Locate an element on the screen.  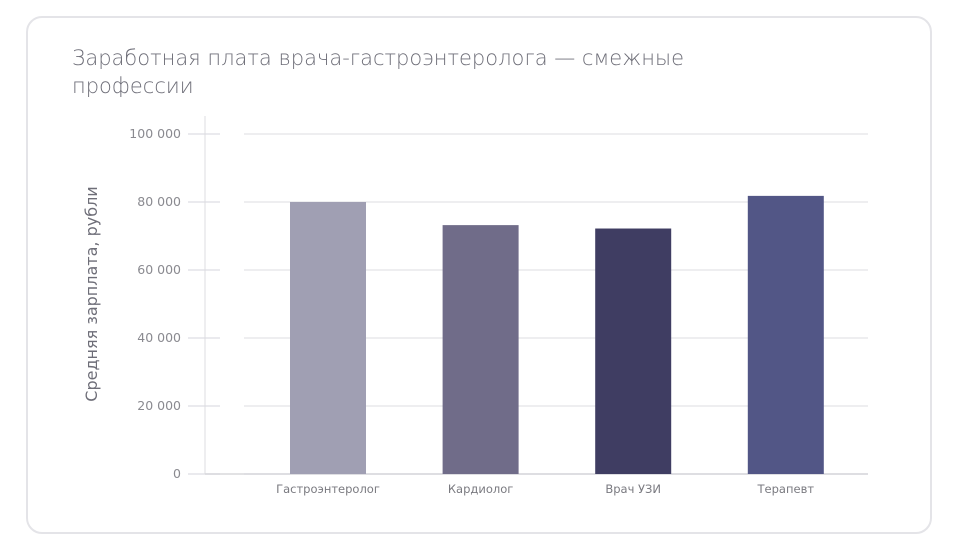
y-tick-label: 40 000 is located at coordinates (159, 337).